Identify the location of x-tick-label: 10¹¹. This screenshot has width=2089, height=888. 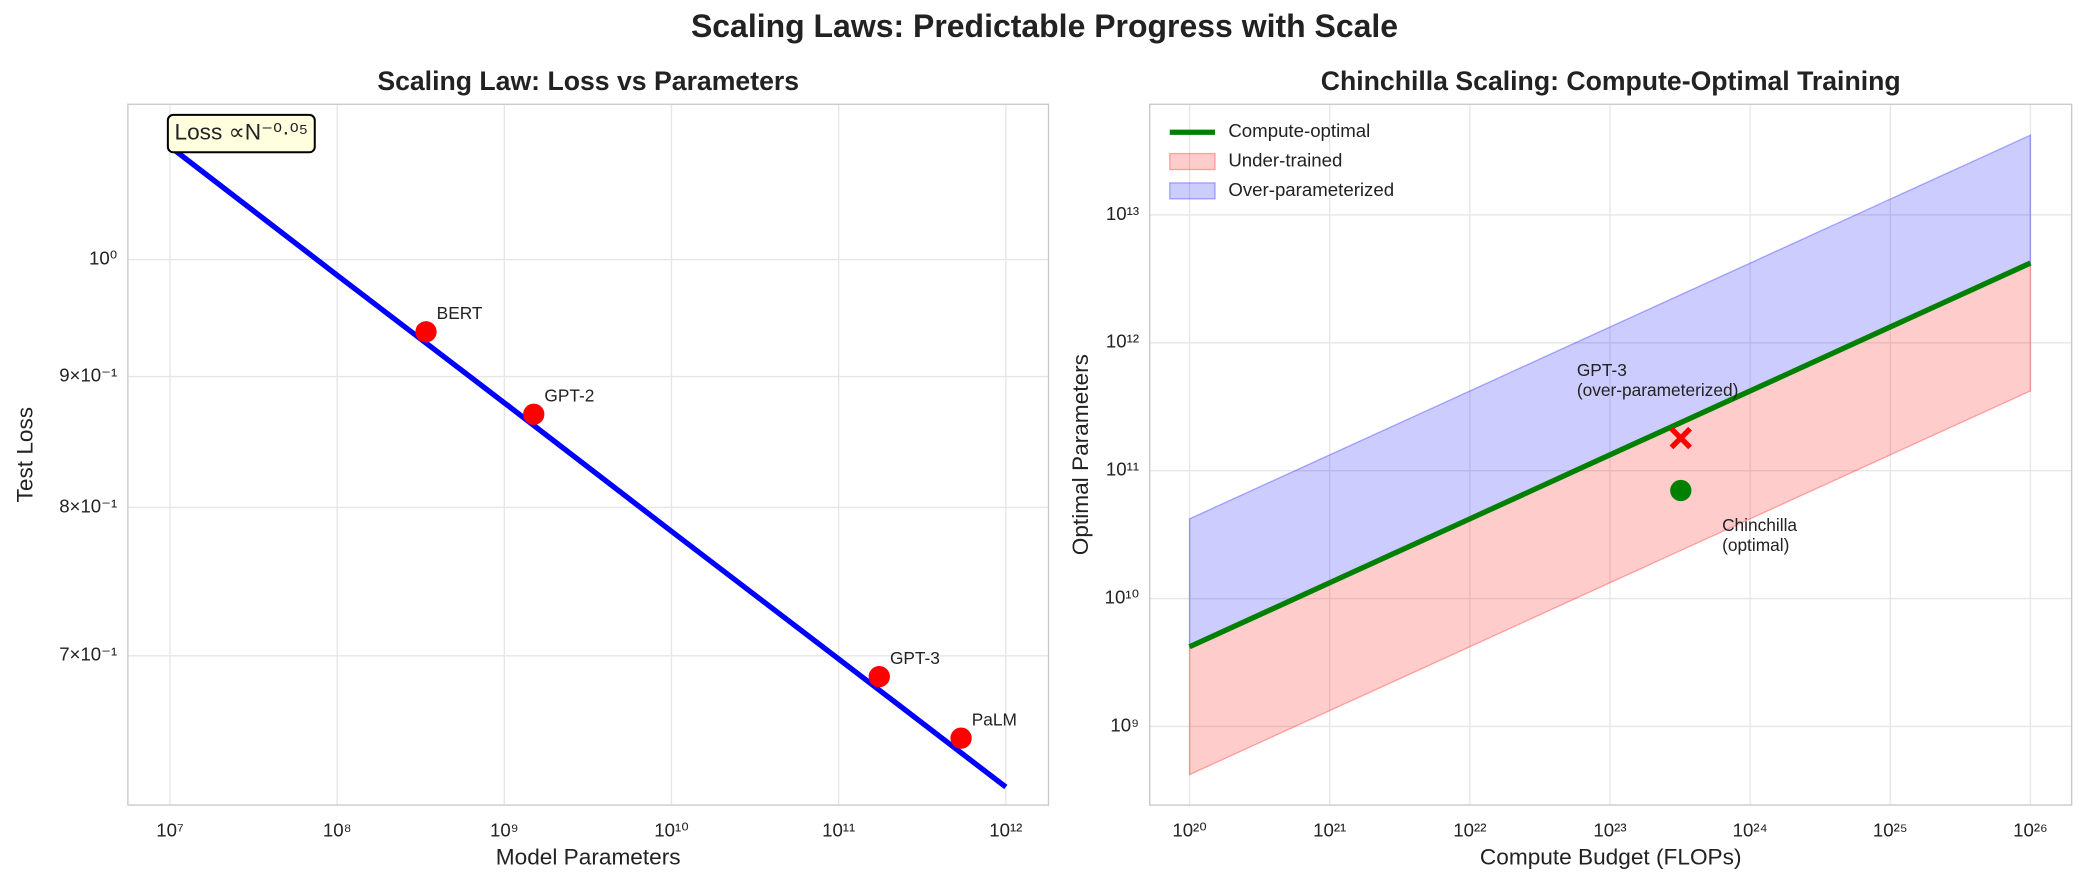
(838, 830).